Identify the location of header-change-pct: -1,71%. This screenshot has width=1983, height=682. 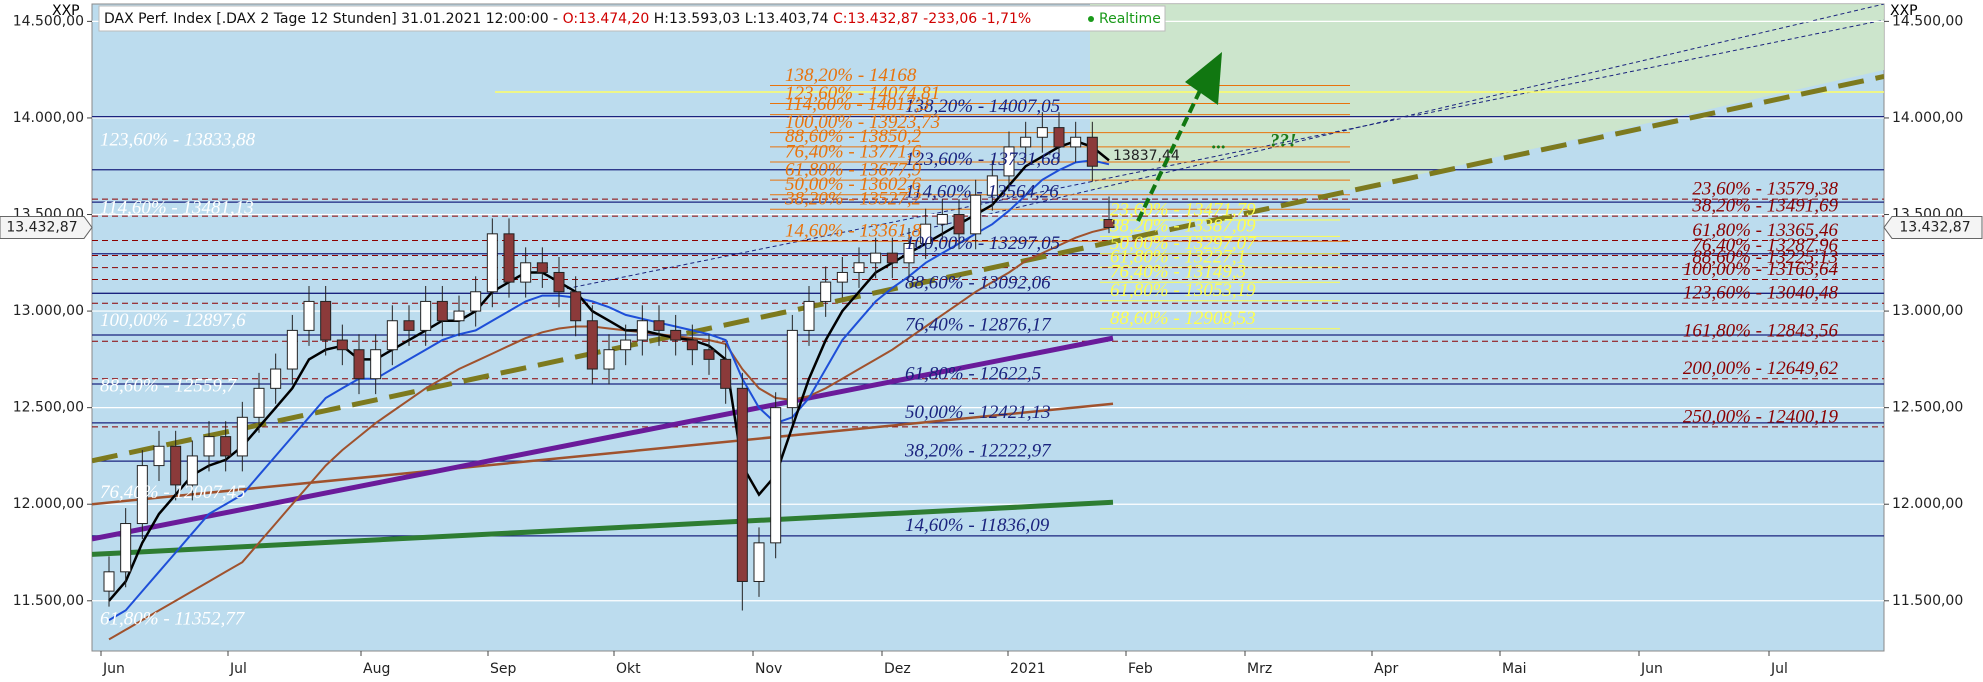
(1007, 19).